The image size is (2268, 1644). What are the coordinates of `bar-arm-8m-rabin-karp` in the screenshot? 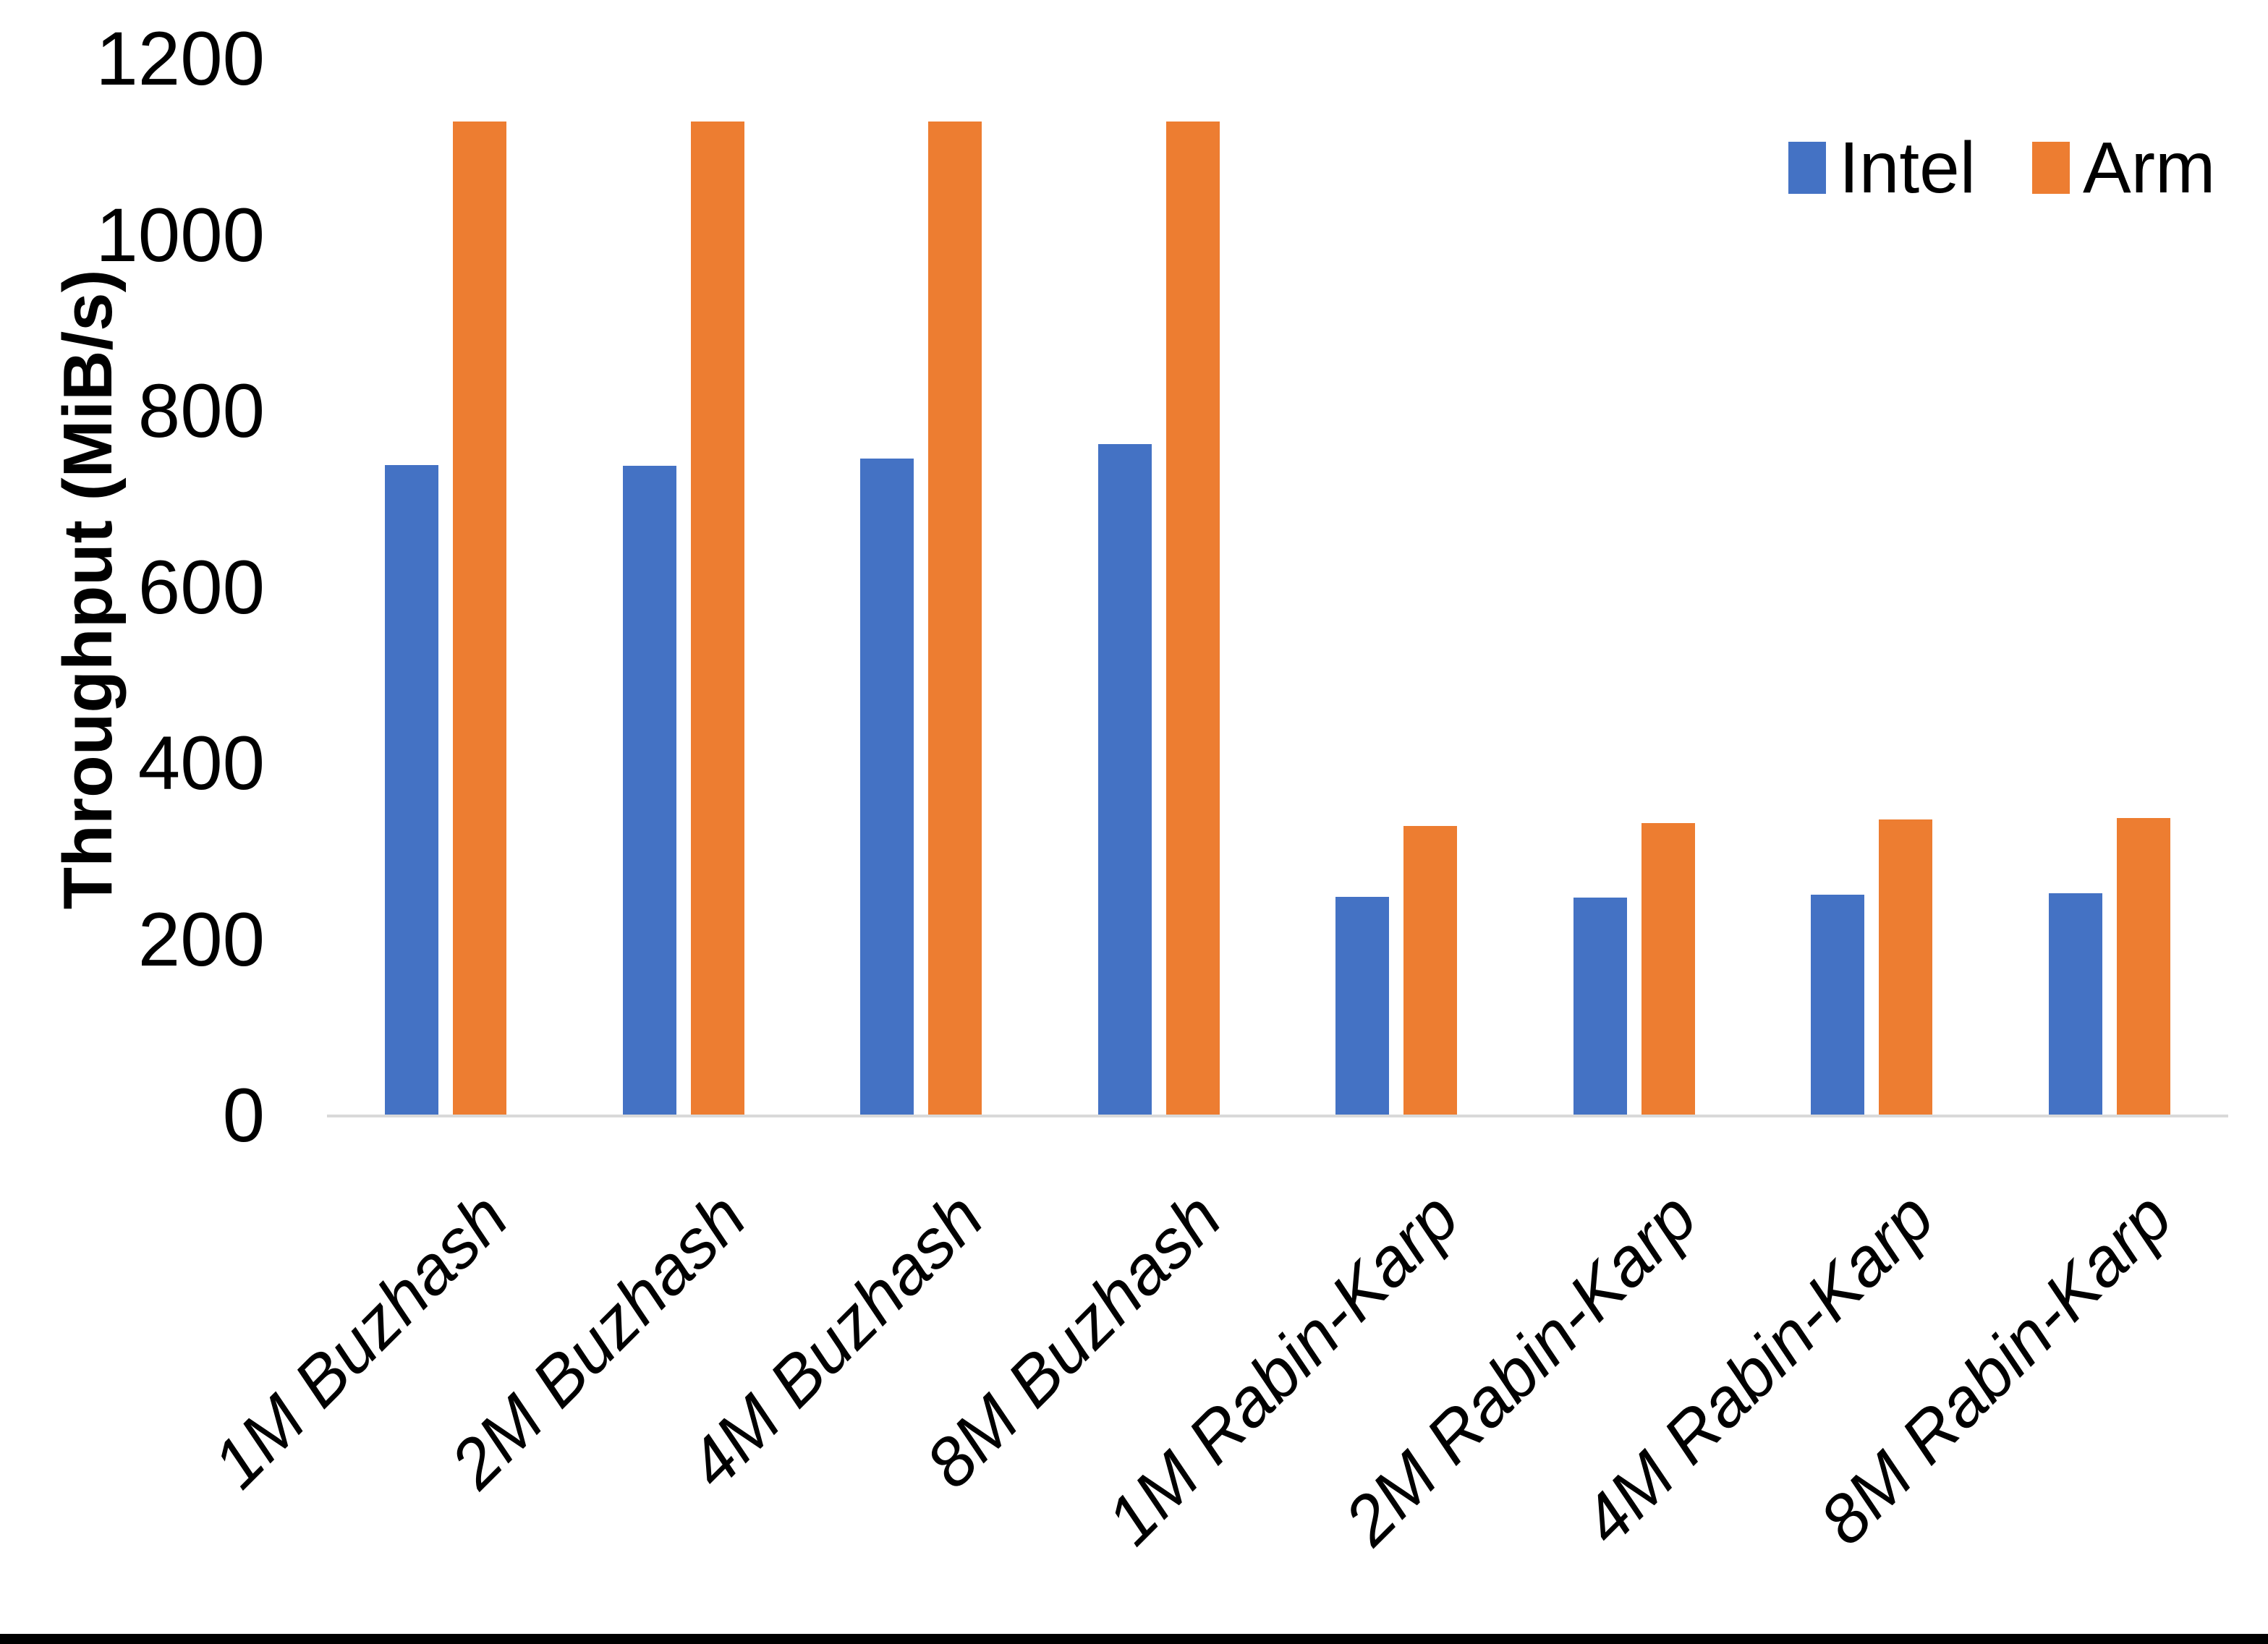 It's located at (2143, 967).